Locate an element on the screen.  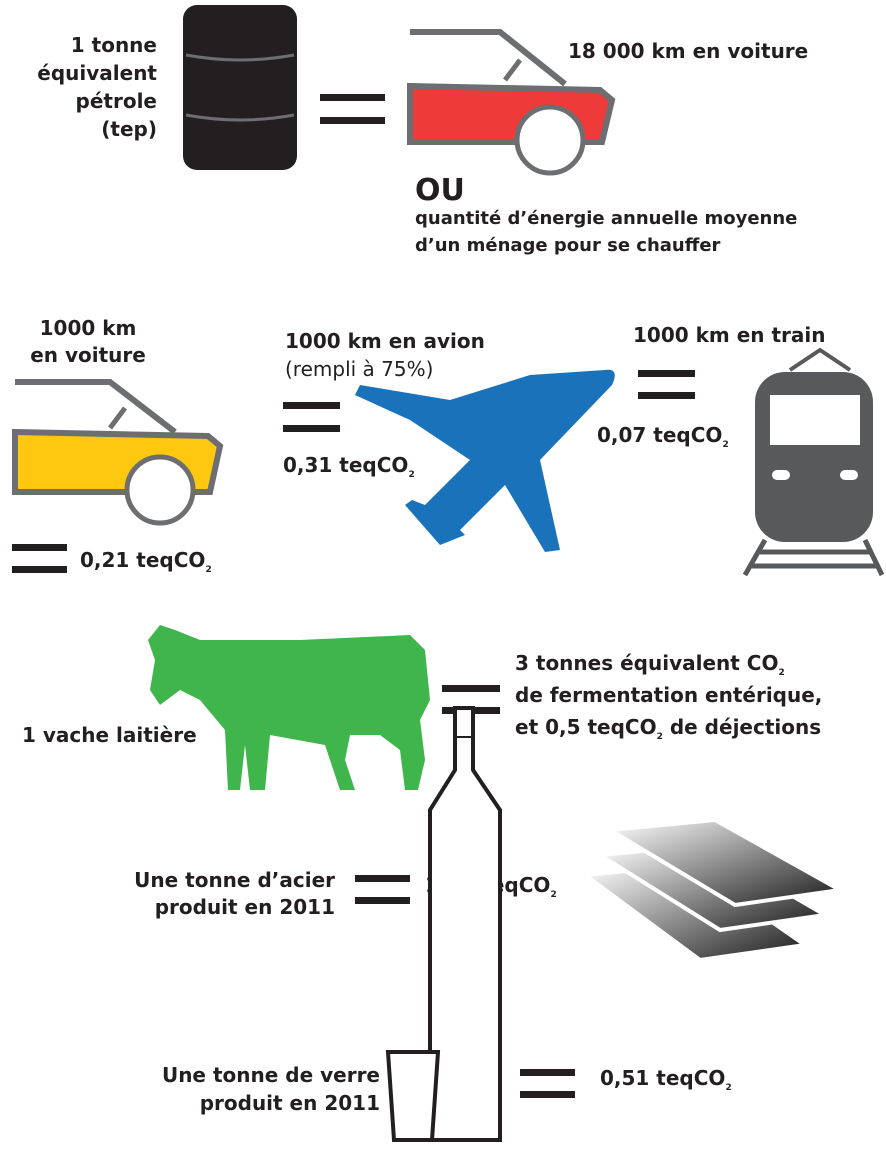
label: en voiture is located at coordinates (88, 355).